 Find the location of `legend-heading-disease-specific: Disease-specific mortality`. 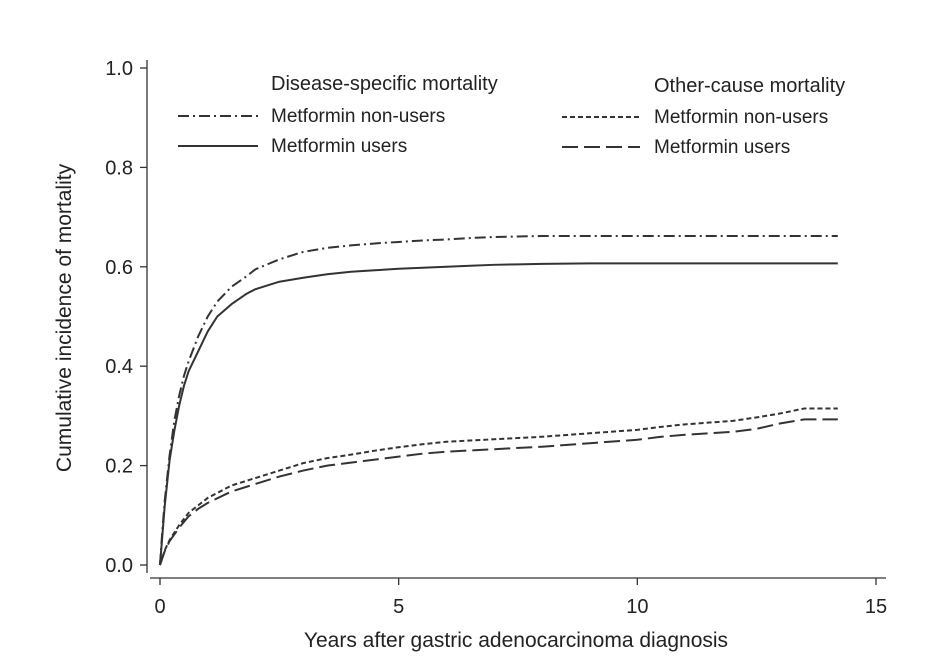

legend-heading-disease-specific: Disease-specific mortality is located at coordinates (384, 84).